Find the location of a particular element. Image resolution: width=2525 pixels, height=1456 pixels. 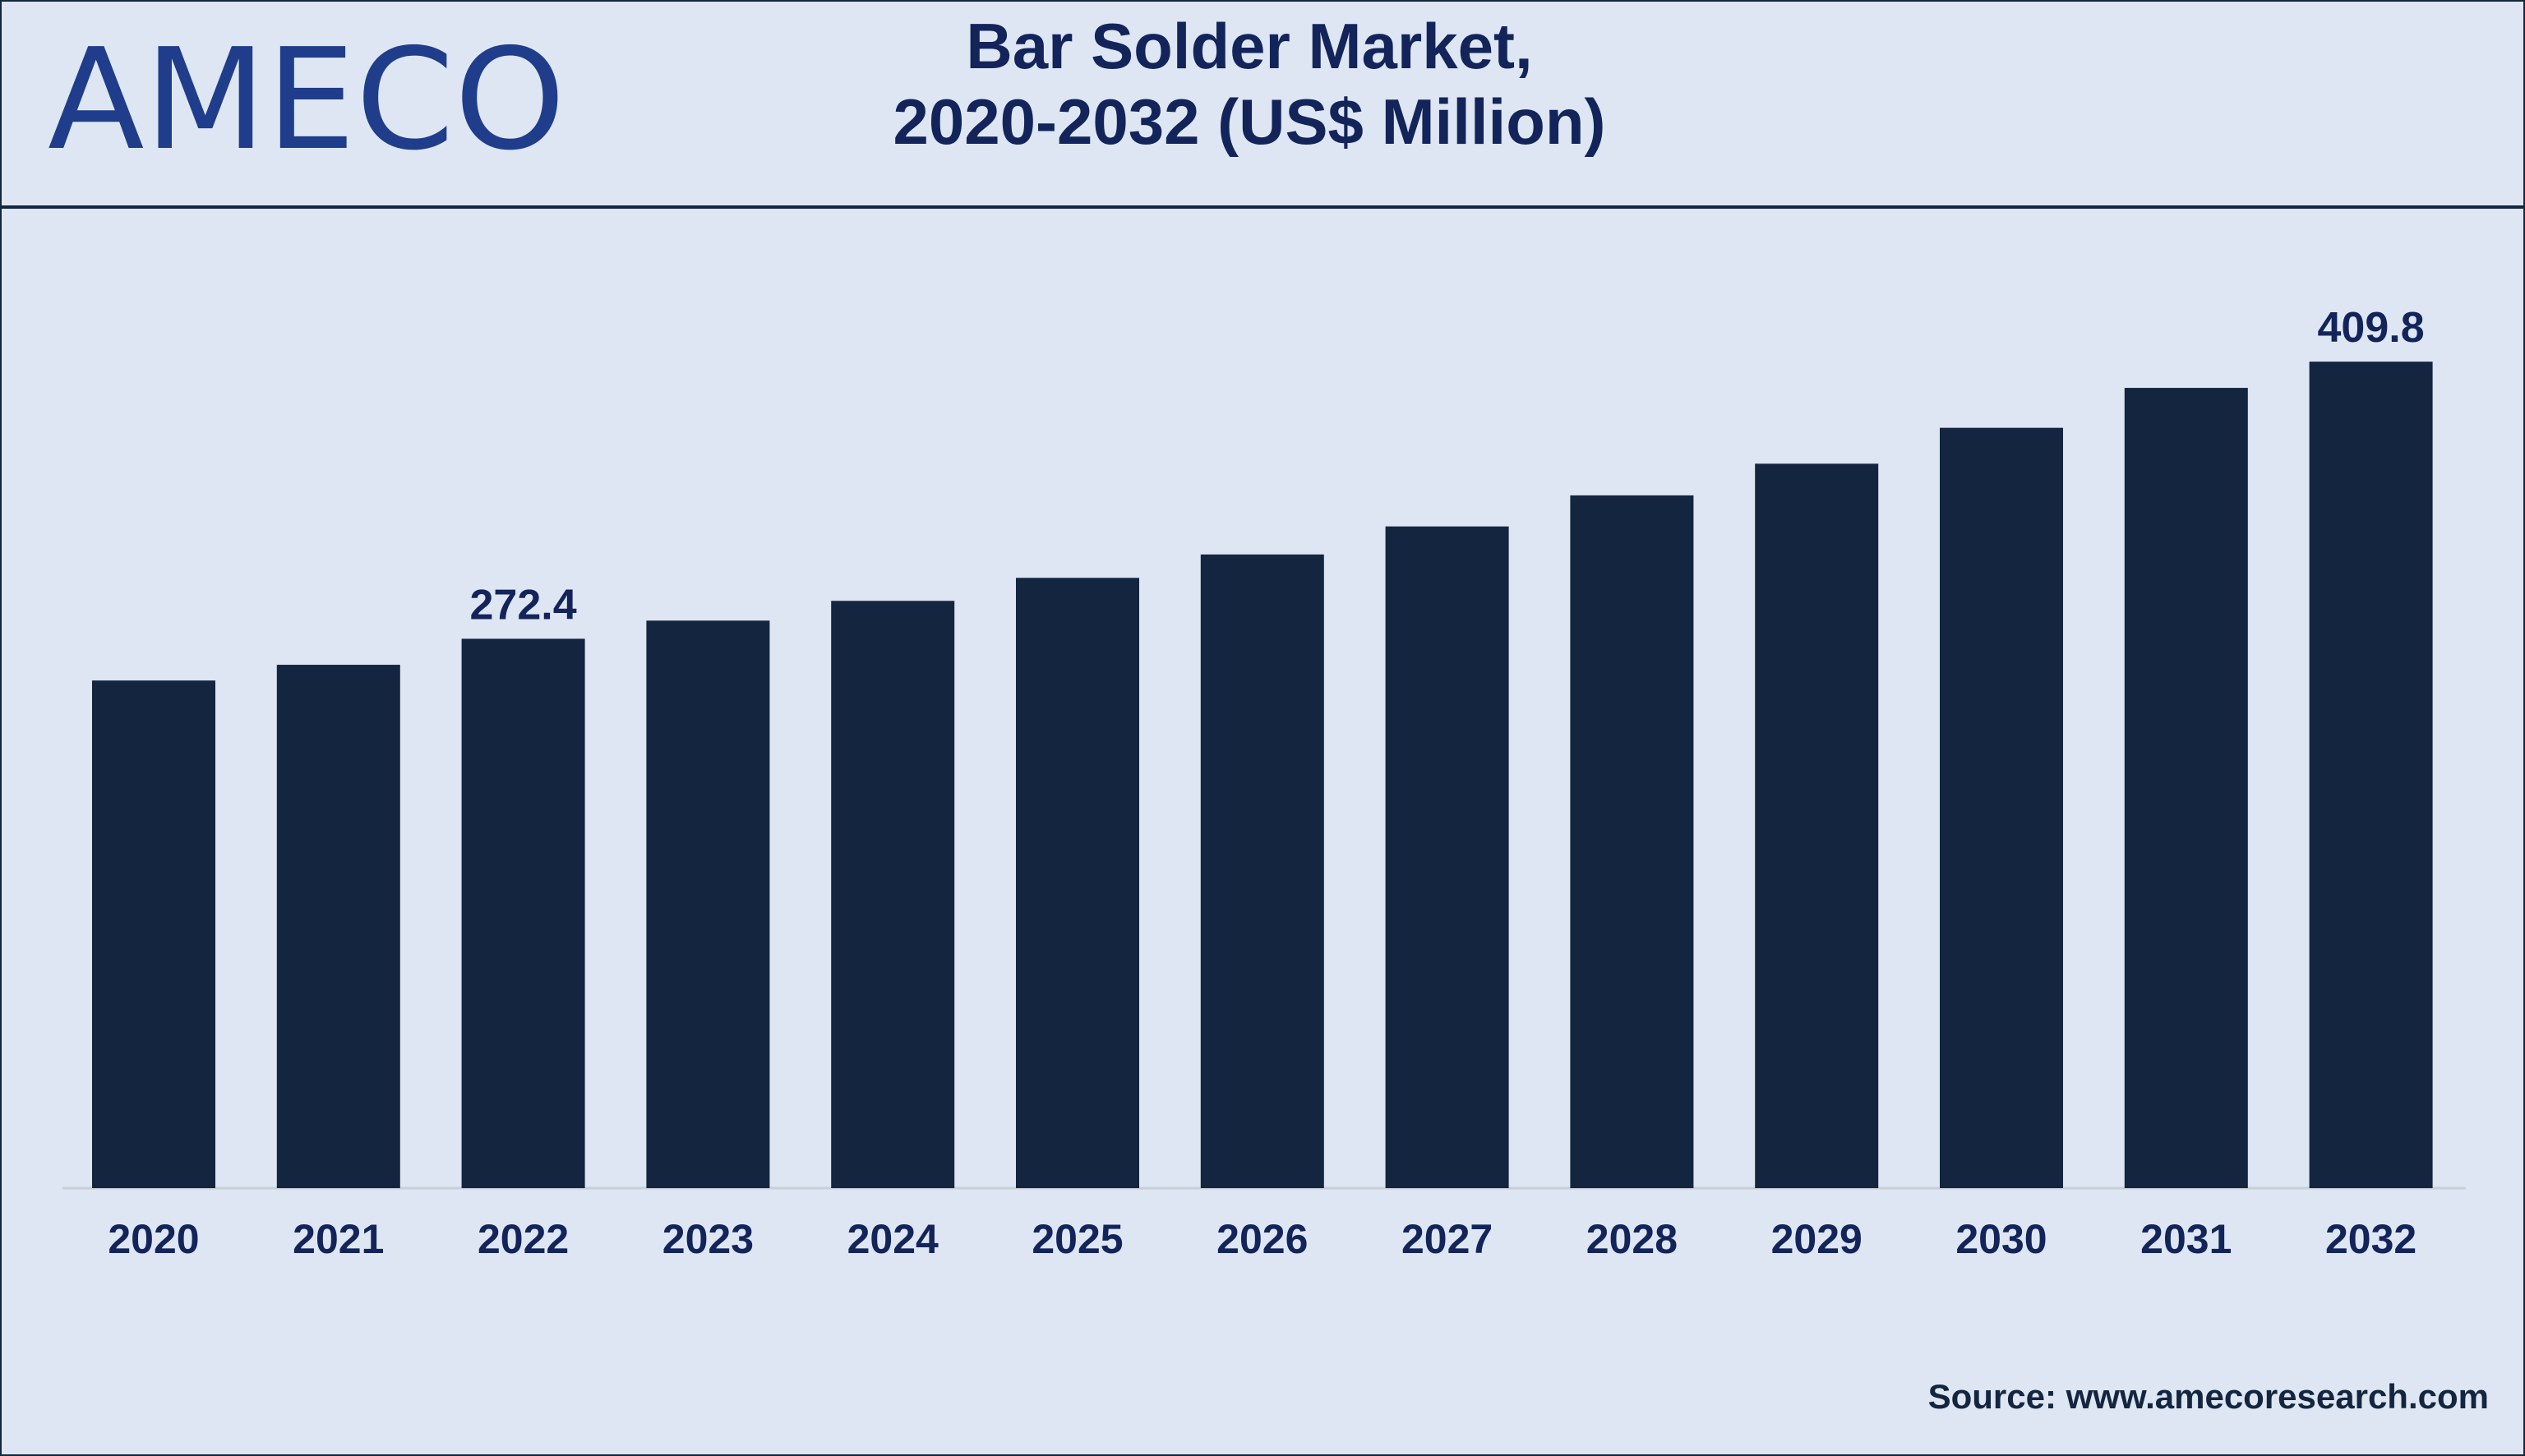

x-tick-label-2023: 2023 is located at coordinates (708, 1239).